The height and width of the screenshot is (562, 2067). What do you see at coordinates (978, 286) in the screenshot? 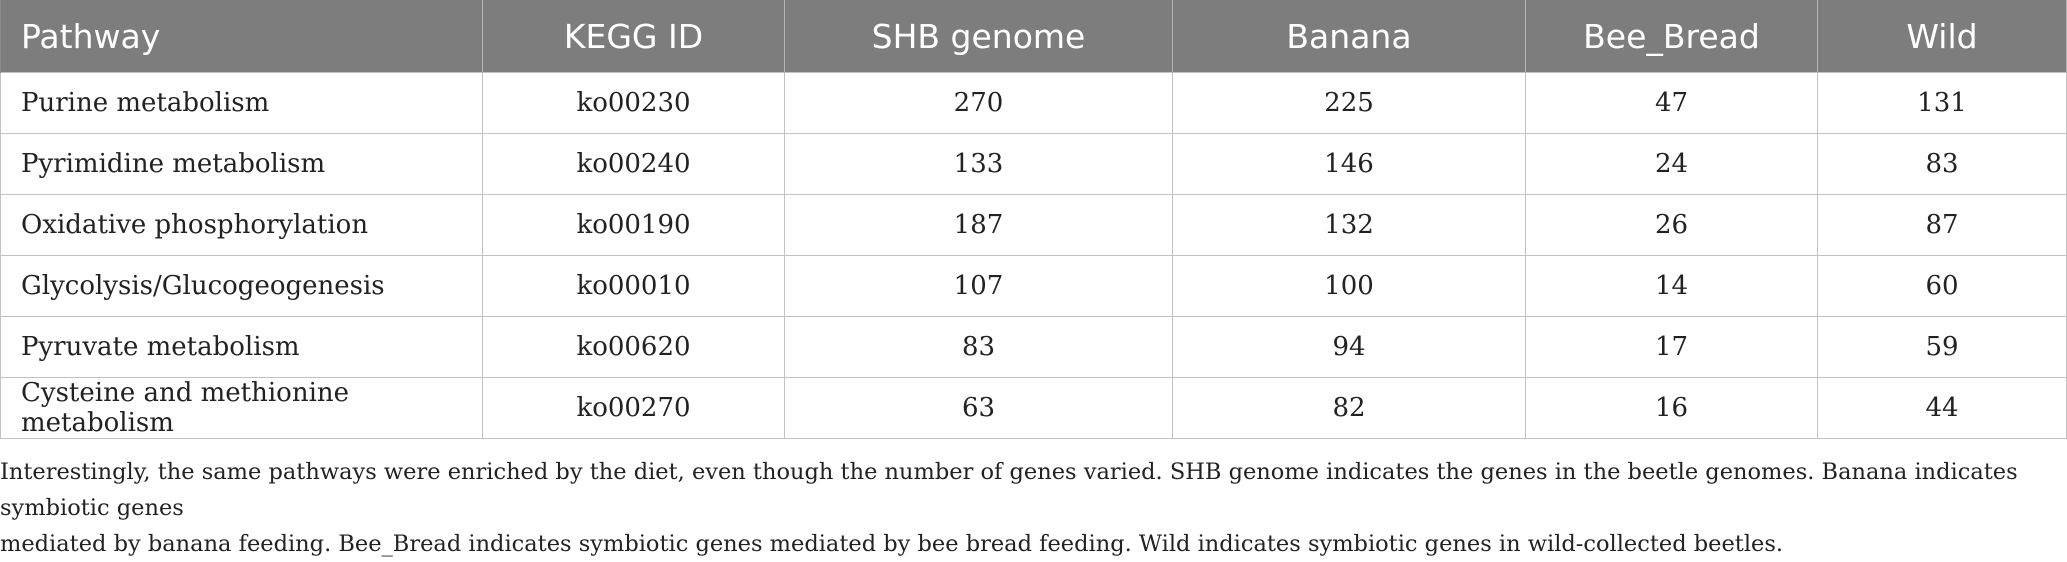
I see `cell-shb-genome: 107` at bounding box center [978, 286].